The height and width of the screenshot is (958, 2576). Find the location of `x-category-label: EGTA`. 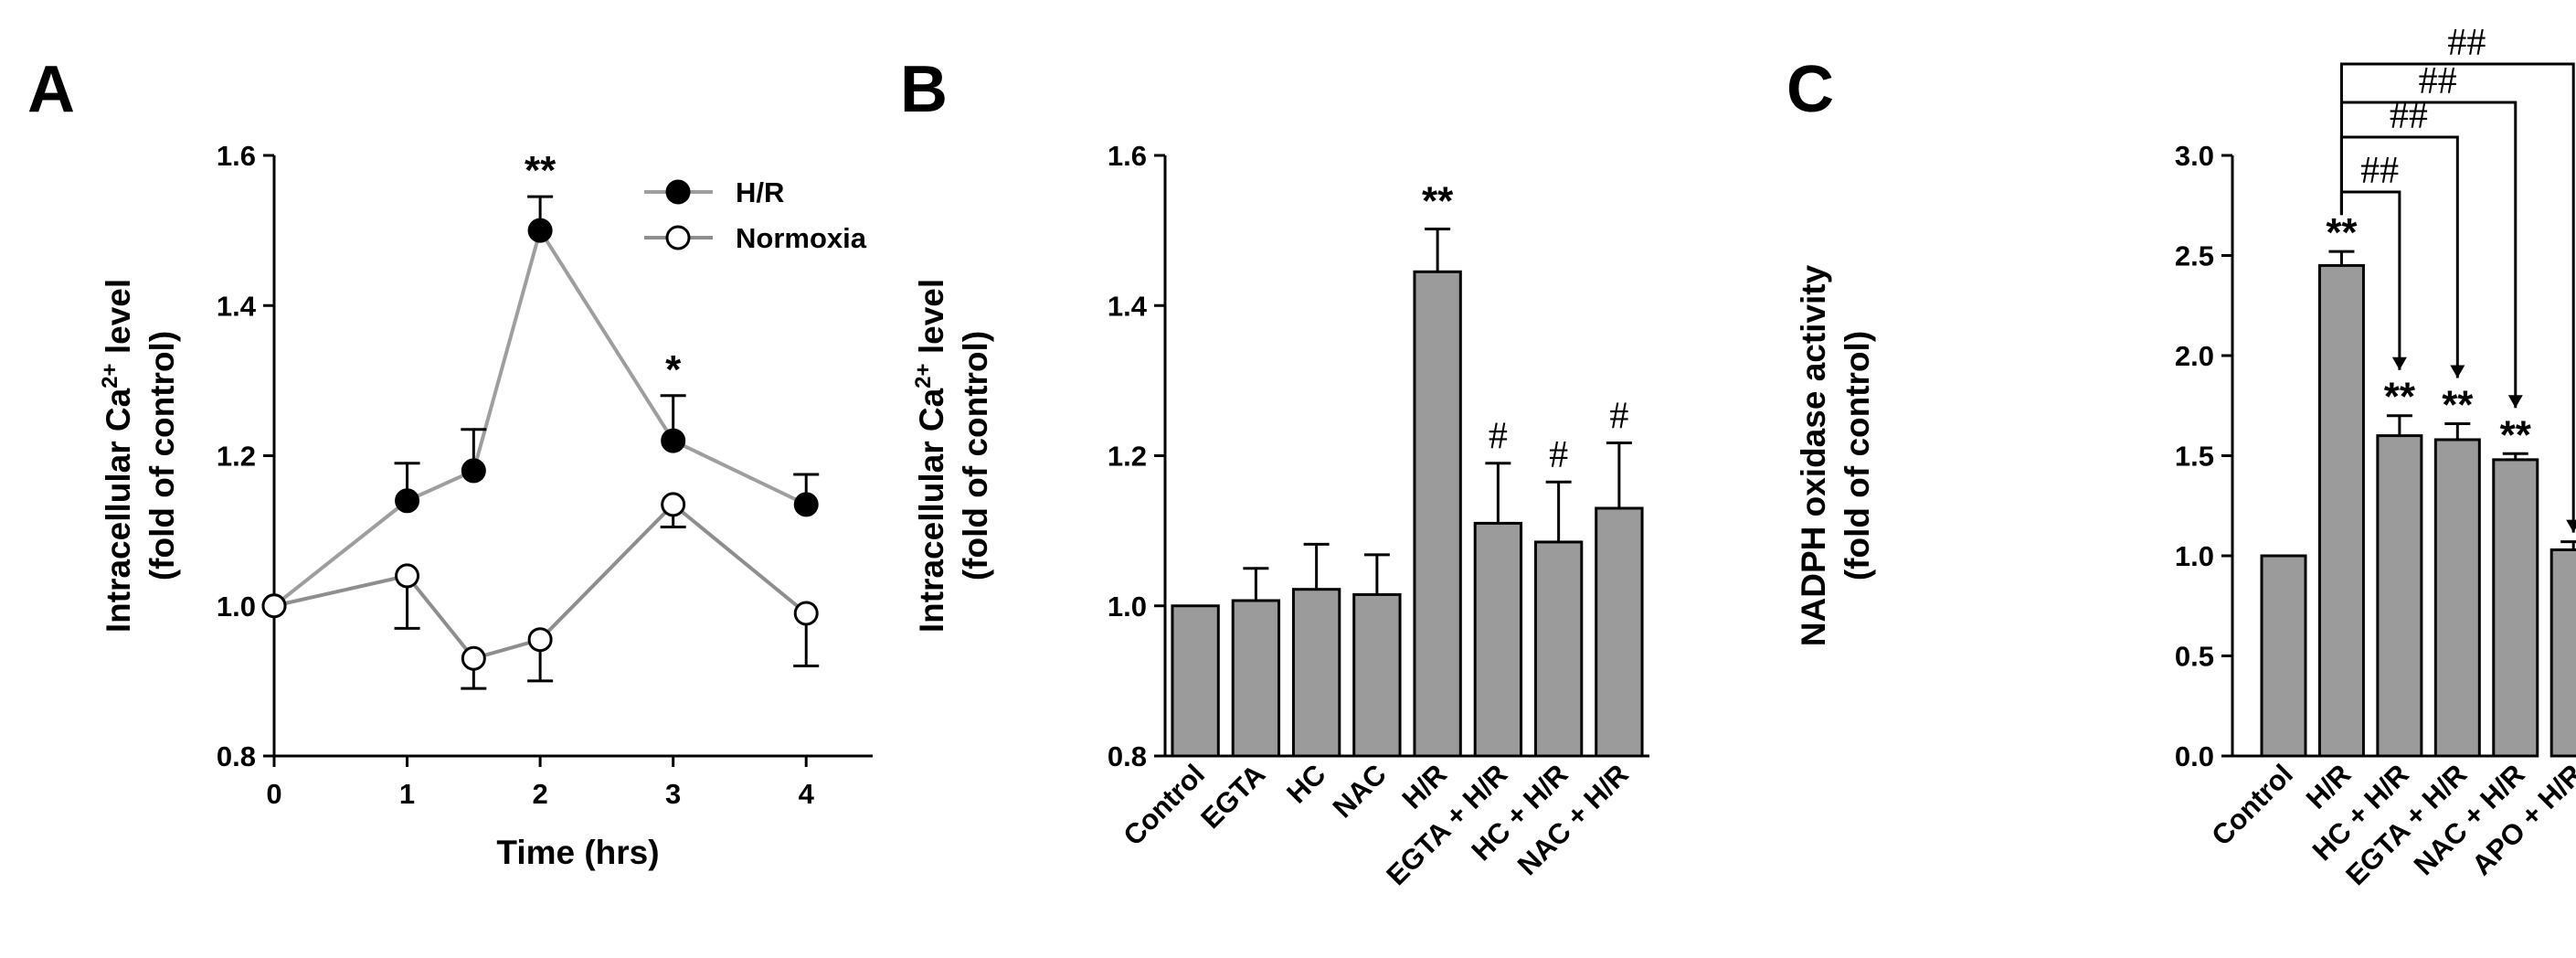

x-category-label: EGTA is located at coordinates (1232, 796).